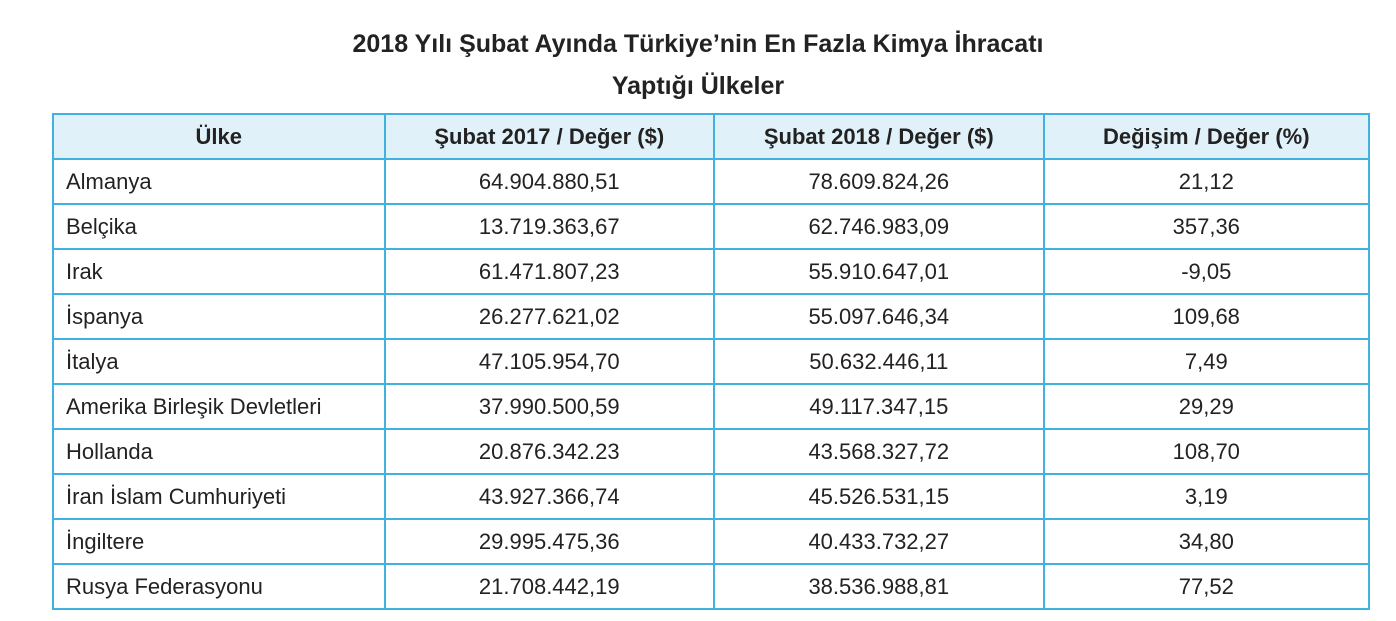 The height and width of the screenshot is (621, 1396). What do you see at coordinates (1206, 541) in the screenshot?
I see `table-cell: 34,80` at bounding box center [1206, 541].